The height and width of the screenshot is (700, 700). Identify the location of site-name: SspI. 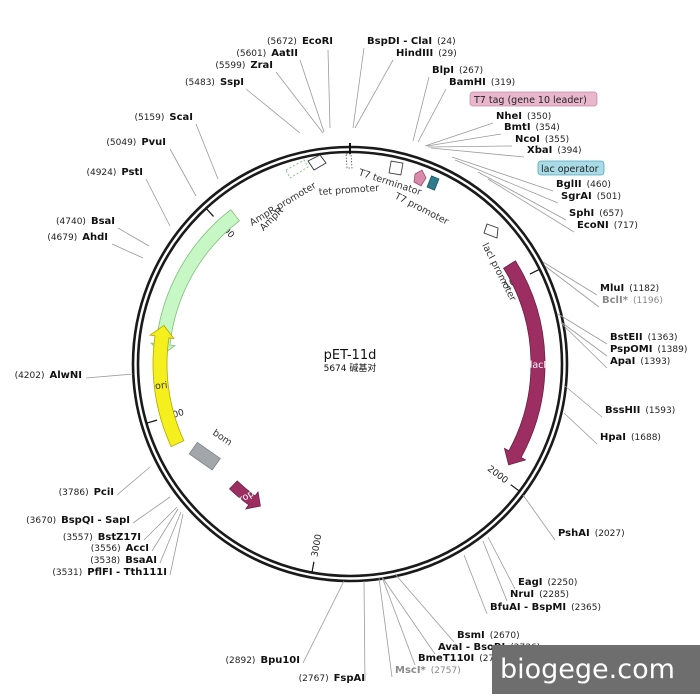
(232, 82).